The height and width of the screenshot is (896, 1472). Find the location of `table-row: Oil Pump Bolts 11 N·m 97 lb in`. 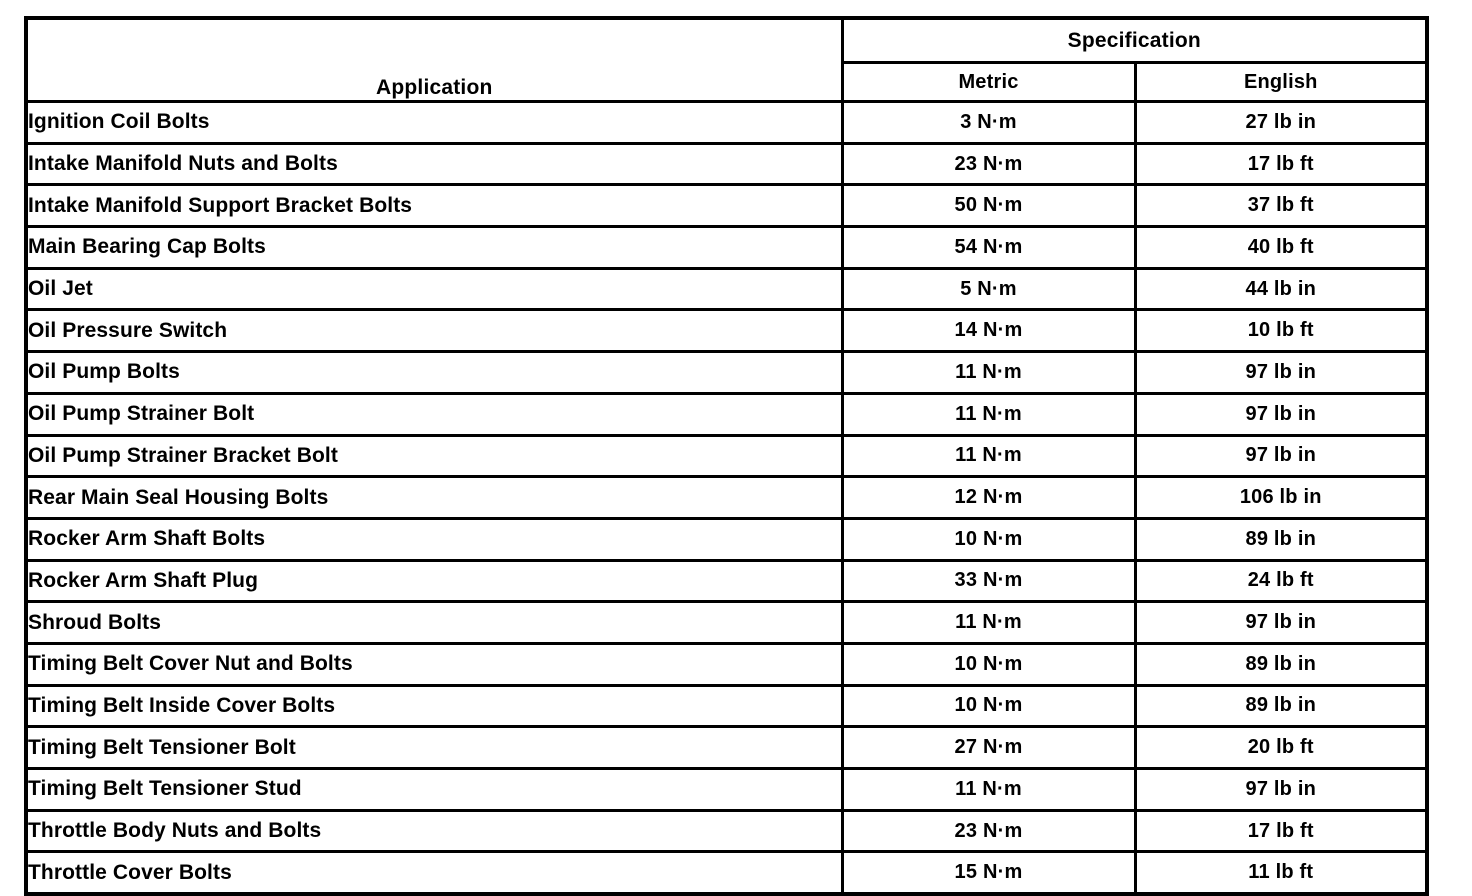

table-row: Oil Pump Bolts 11 N·m 97 lb in is located at coordinates (726, 372).